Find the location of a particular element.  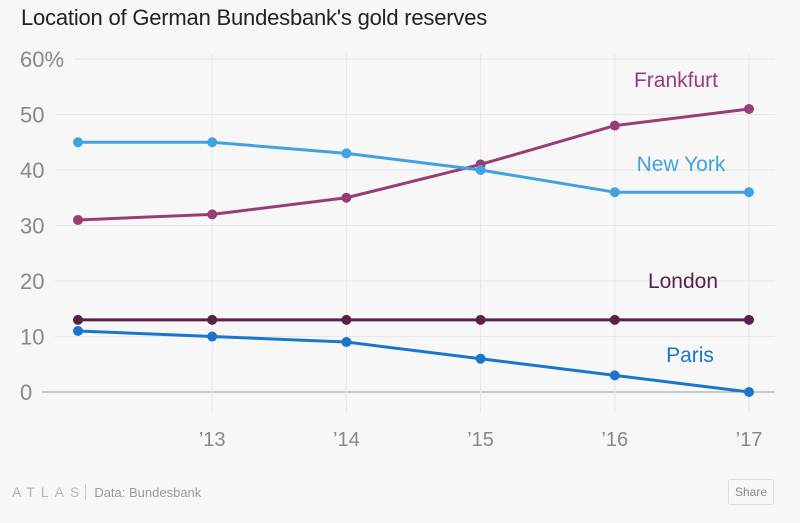

y-tick-label: 40 is located at coordinates (32, 170).